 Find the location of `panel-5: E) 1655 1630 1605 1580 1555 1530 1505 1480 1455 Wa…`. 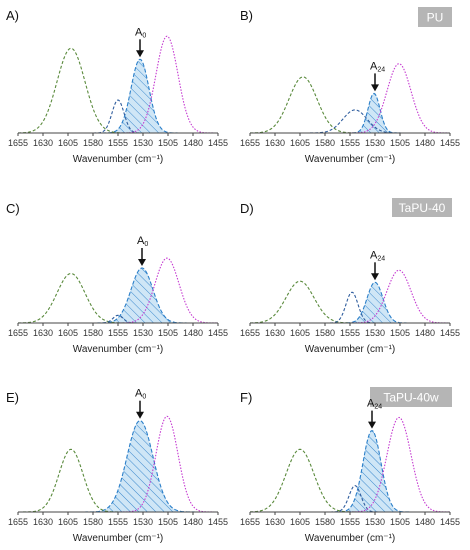

panel-5: E) 1655 1630 1605 1580 1555 1530 1505 1480 1455 Wa… is located at coordinates (117, 466).